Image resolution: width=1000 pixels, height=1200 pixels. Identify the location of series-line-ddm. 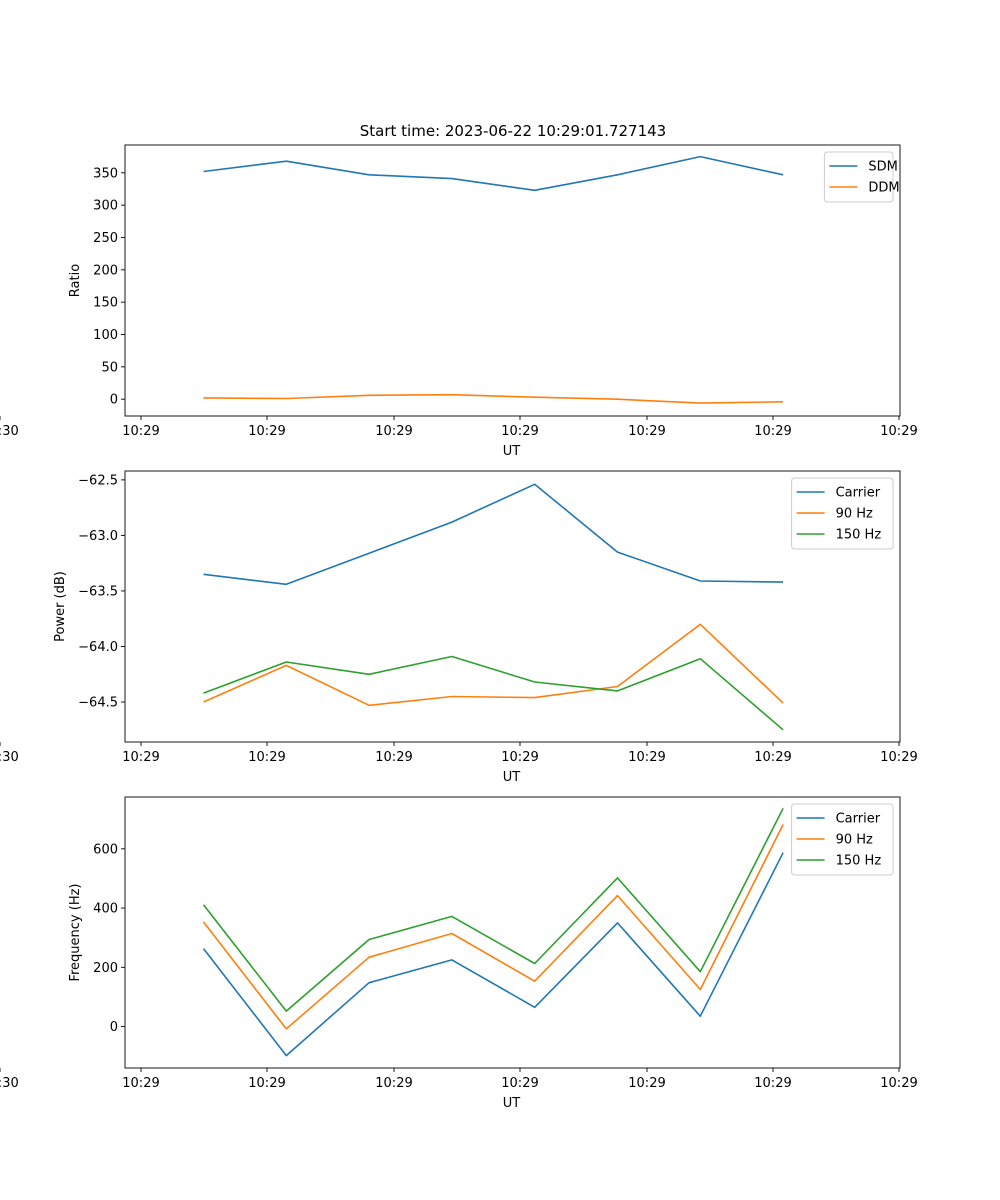
(493, 398).